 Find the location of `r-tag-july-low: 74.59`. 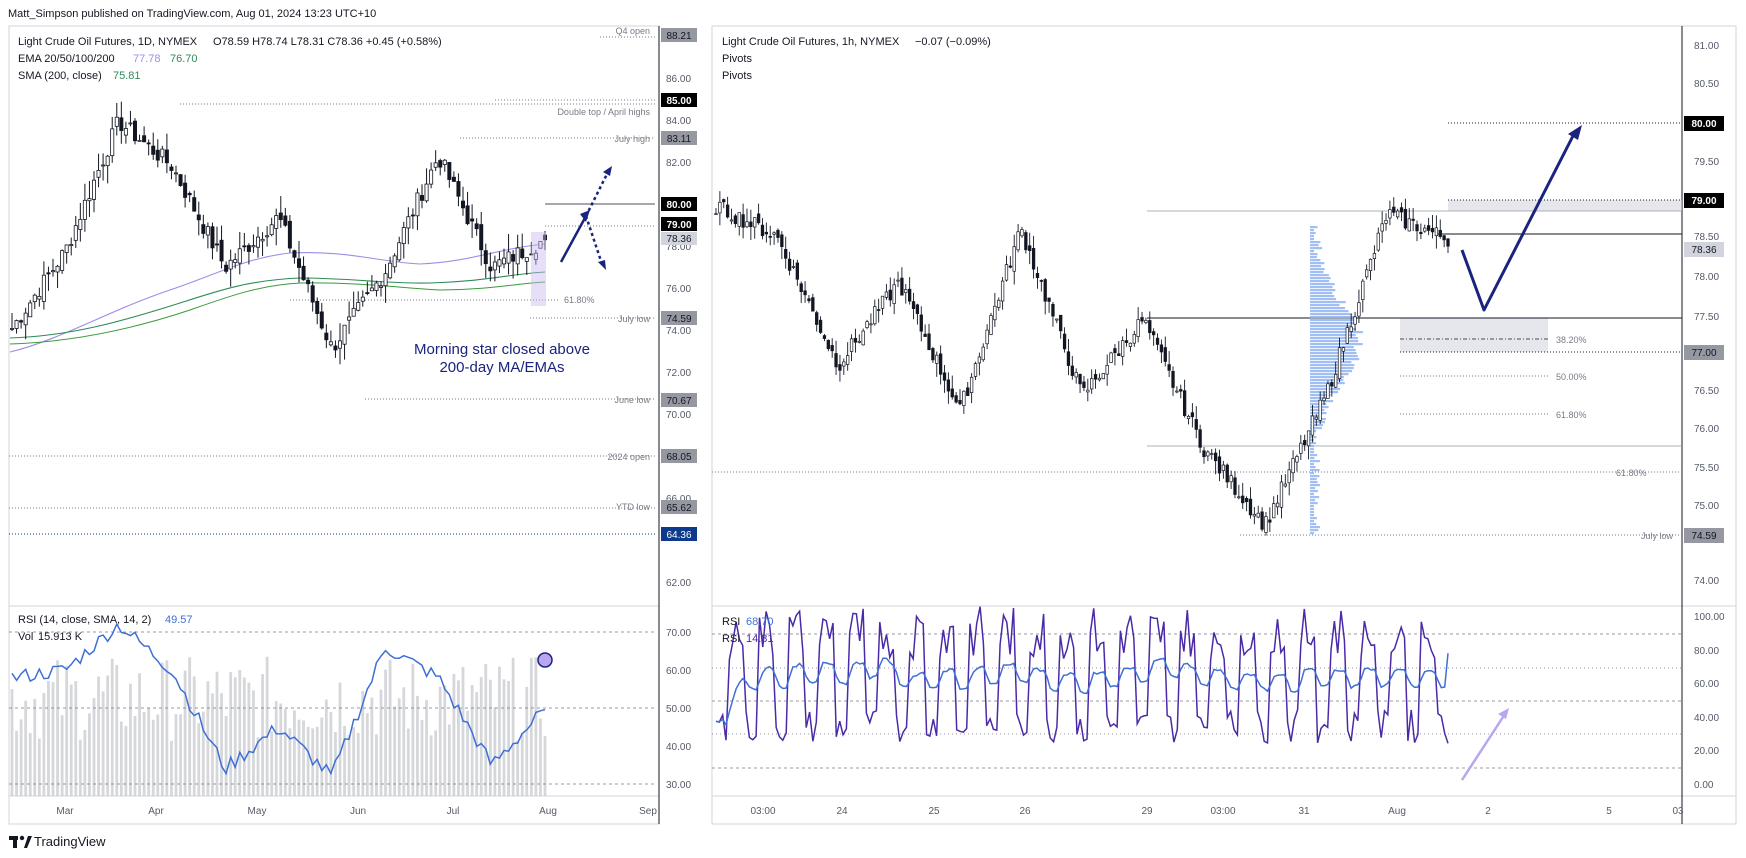

r-tag-july-low: 74.59 is located at coordinates (1703, 536).